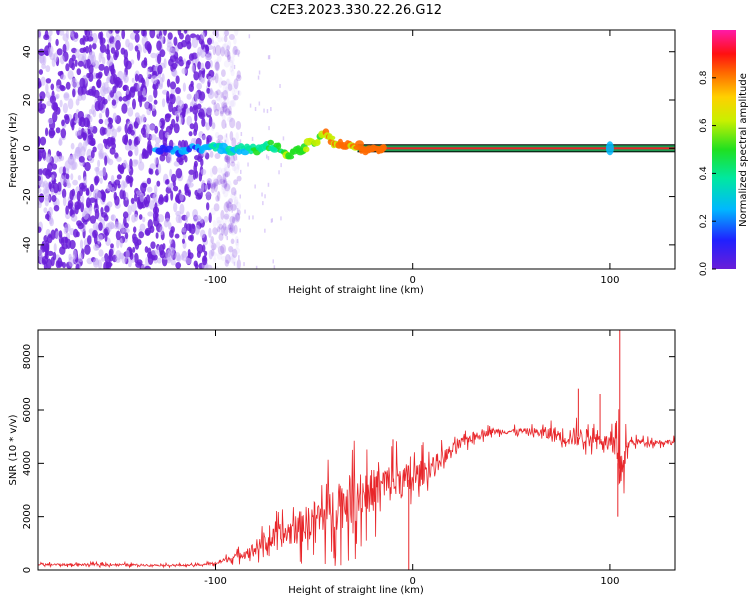  I want to click on snr-xtick-label: 100, so click(609, 581).